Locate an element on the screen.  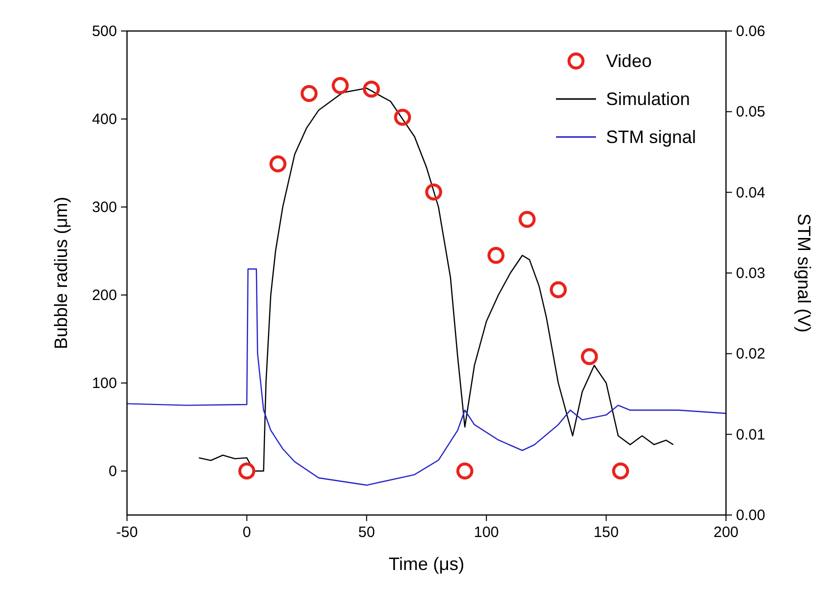
legend-label: STM signal is located at coordinates (651, 137).